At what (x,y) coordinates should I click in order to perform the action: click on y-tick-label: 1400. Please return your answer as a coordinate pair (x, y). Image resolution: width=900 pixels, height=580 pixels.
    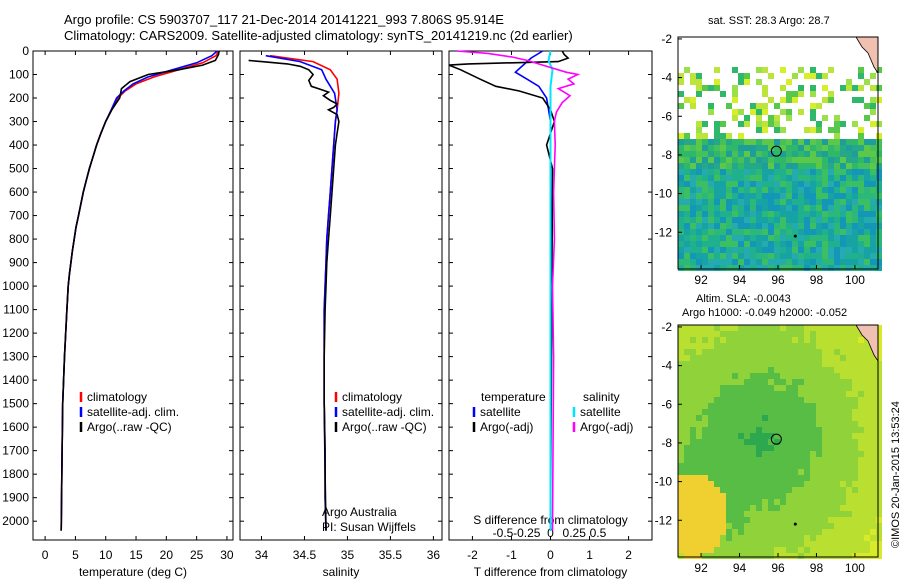
    Looking at the image, I should click on (15, 380).